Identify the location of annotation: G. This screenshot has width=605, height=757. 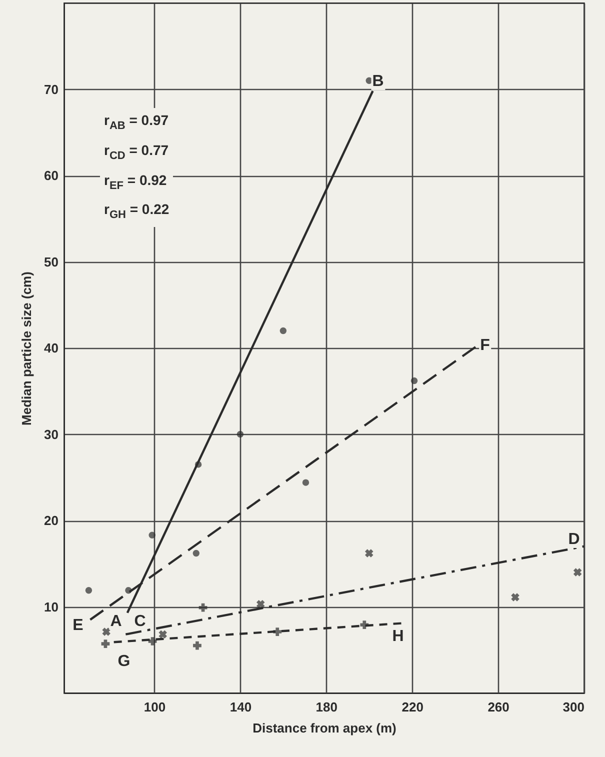
(124, 661).